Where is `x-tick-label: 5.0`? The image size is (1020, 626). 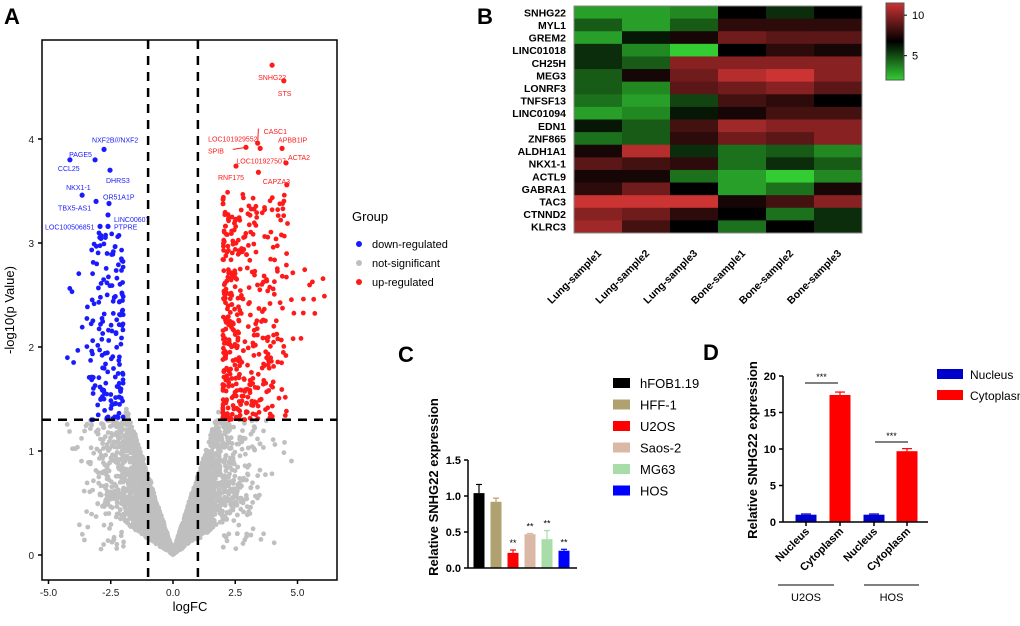 x-tick-label: 5.0 is located at coordinates (298, 593).